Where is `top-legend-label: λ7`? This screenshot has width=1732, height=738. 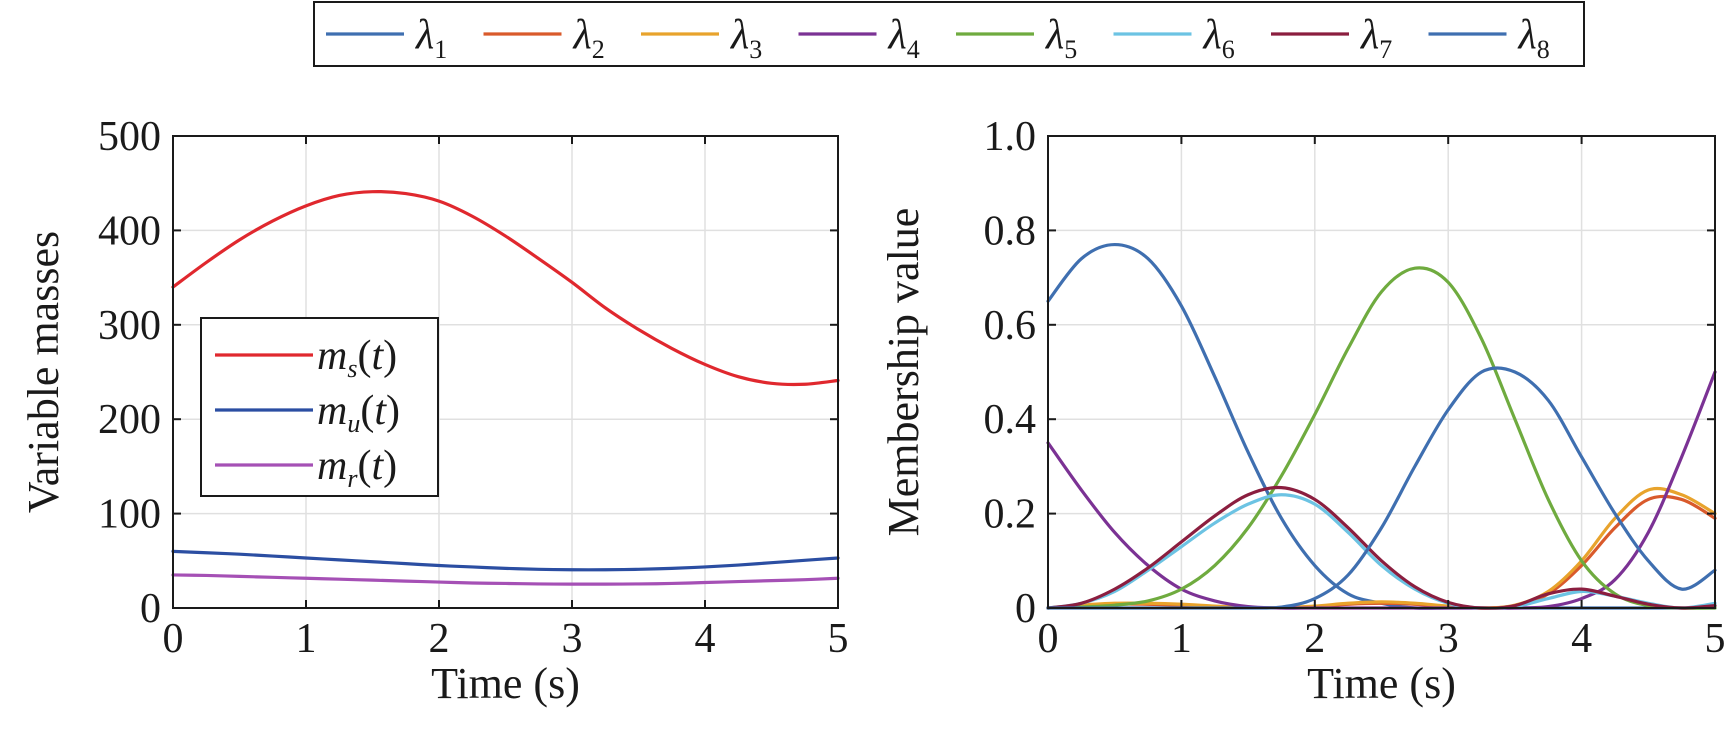 top-legend-label: λ7 is located at coordinates (1375, 38).